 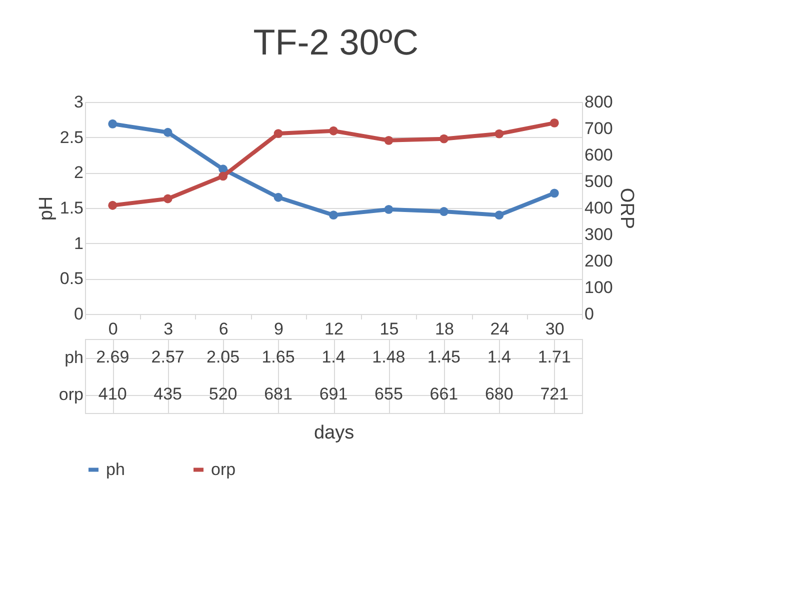 What do you see at coordinates (500, 329) in the screenshot?
I see `x-tick-label: 24` at bounding box center [500, 329].